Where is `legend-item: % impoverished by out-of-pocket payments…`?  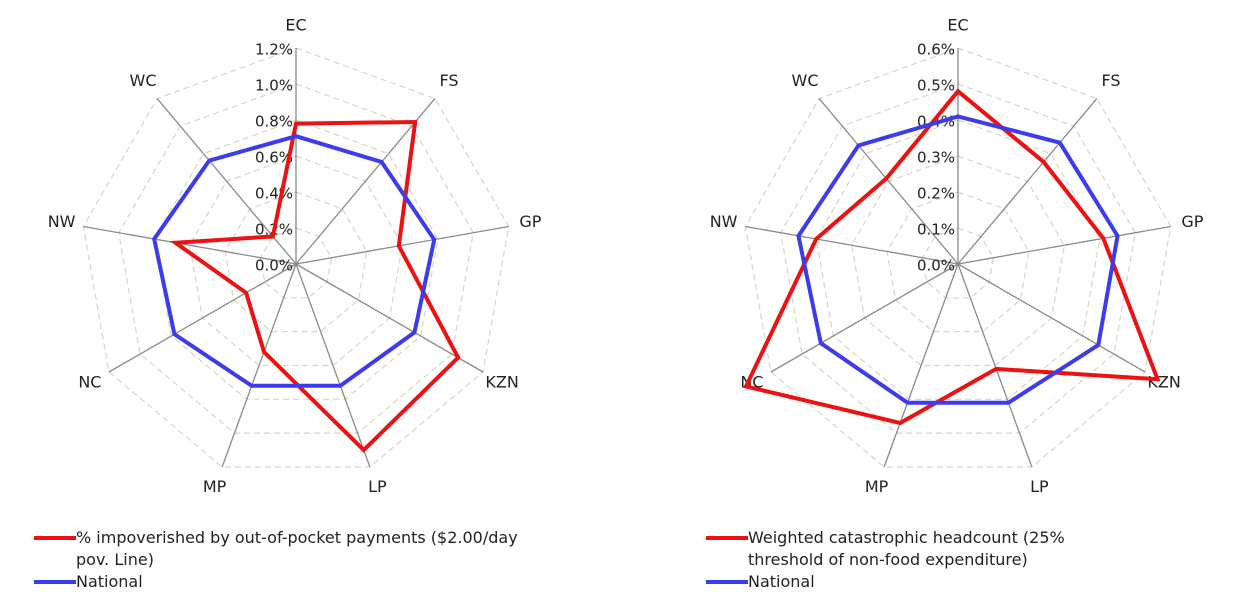
legend-item: % impoverished by out-of-pocket payments… is located at coordinates (294, 549).